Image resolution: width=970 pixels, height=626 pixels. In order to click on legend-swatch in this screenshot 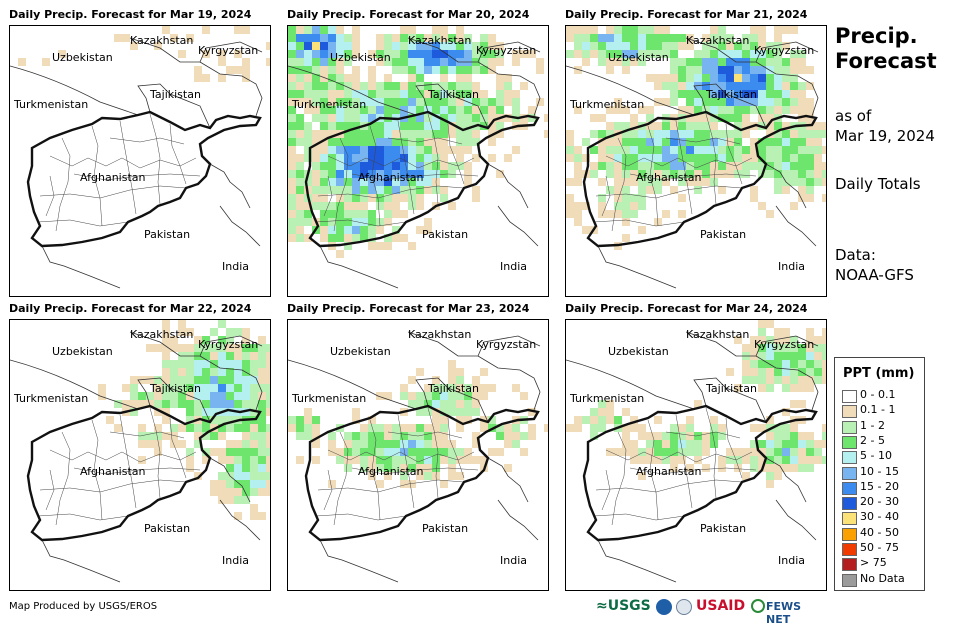, I will do `click(849, 488)`.